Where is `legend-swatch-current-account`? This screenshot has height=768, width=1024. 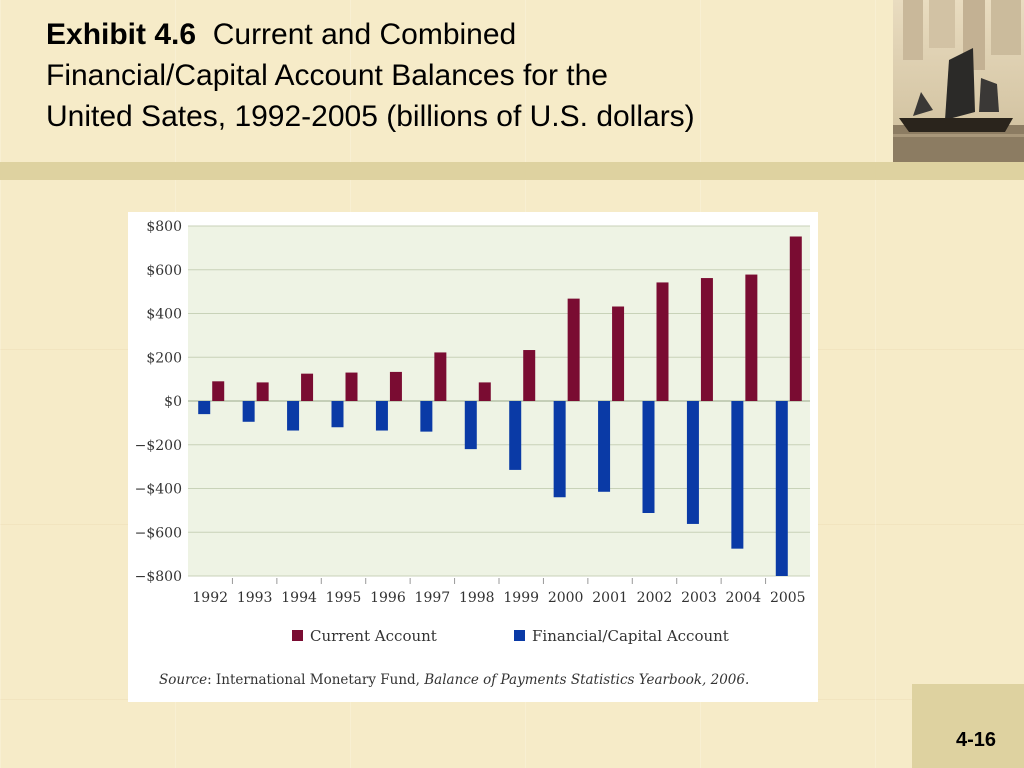
legend-swatch-current-account is located at coordinates (297, 635).